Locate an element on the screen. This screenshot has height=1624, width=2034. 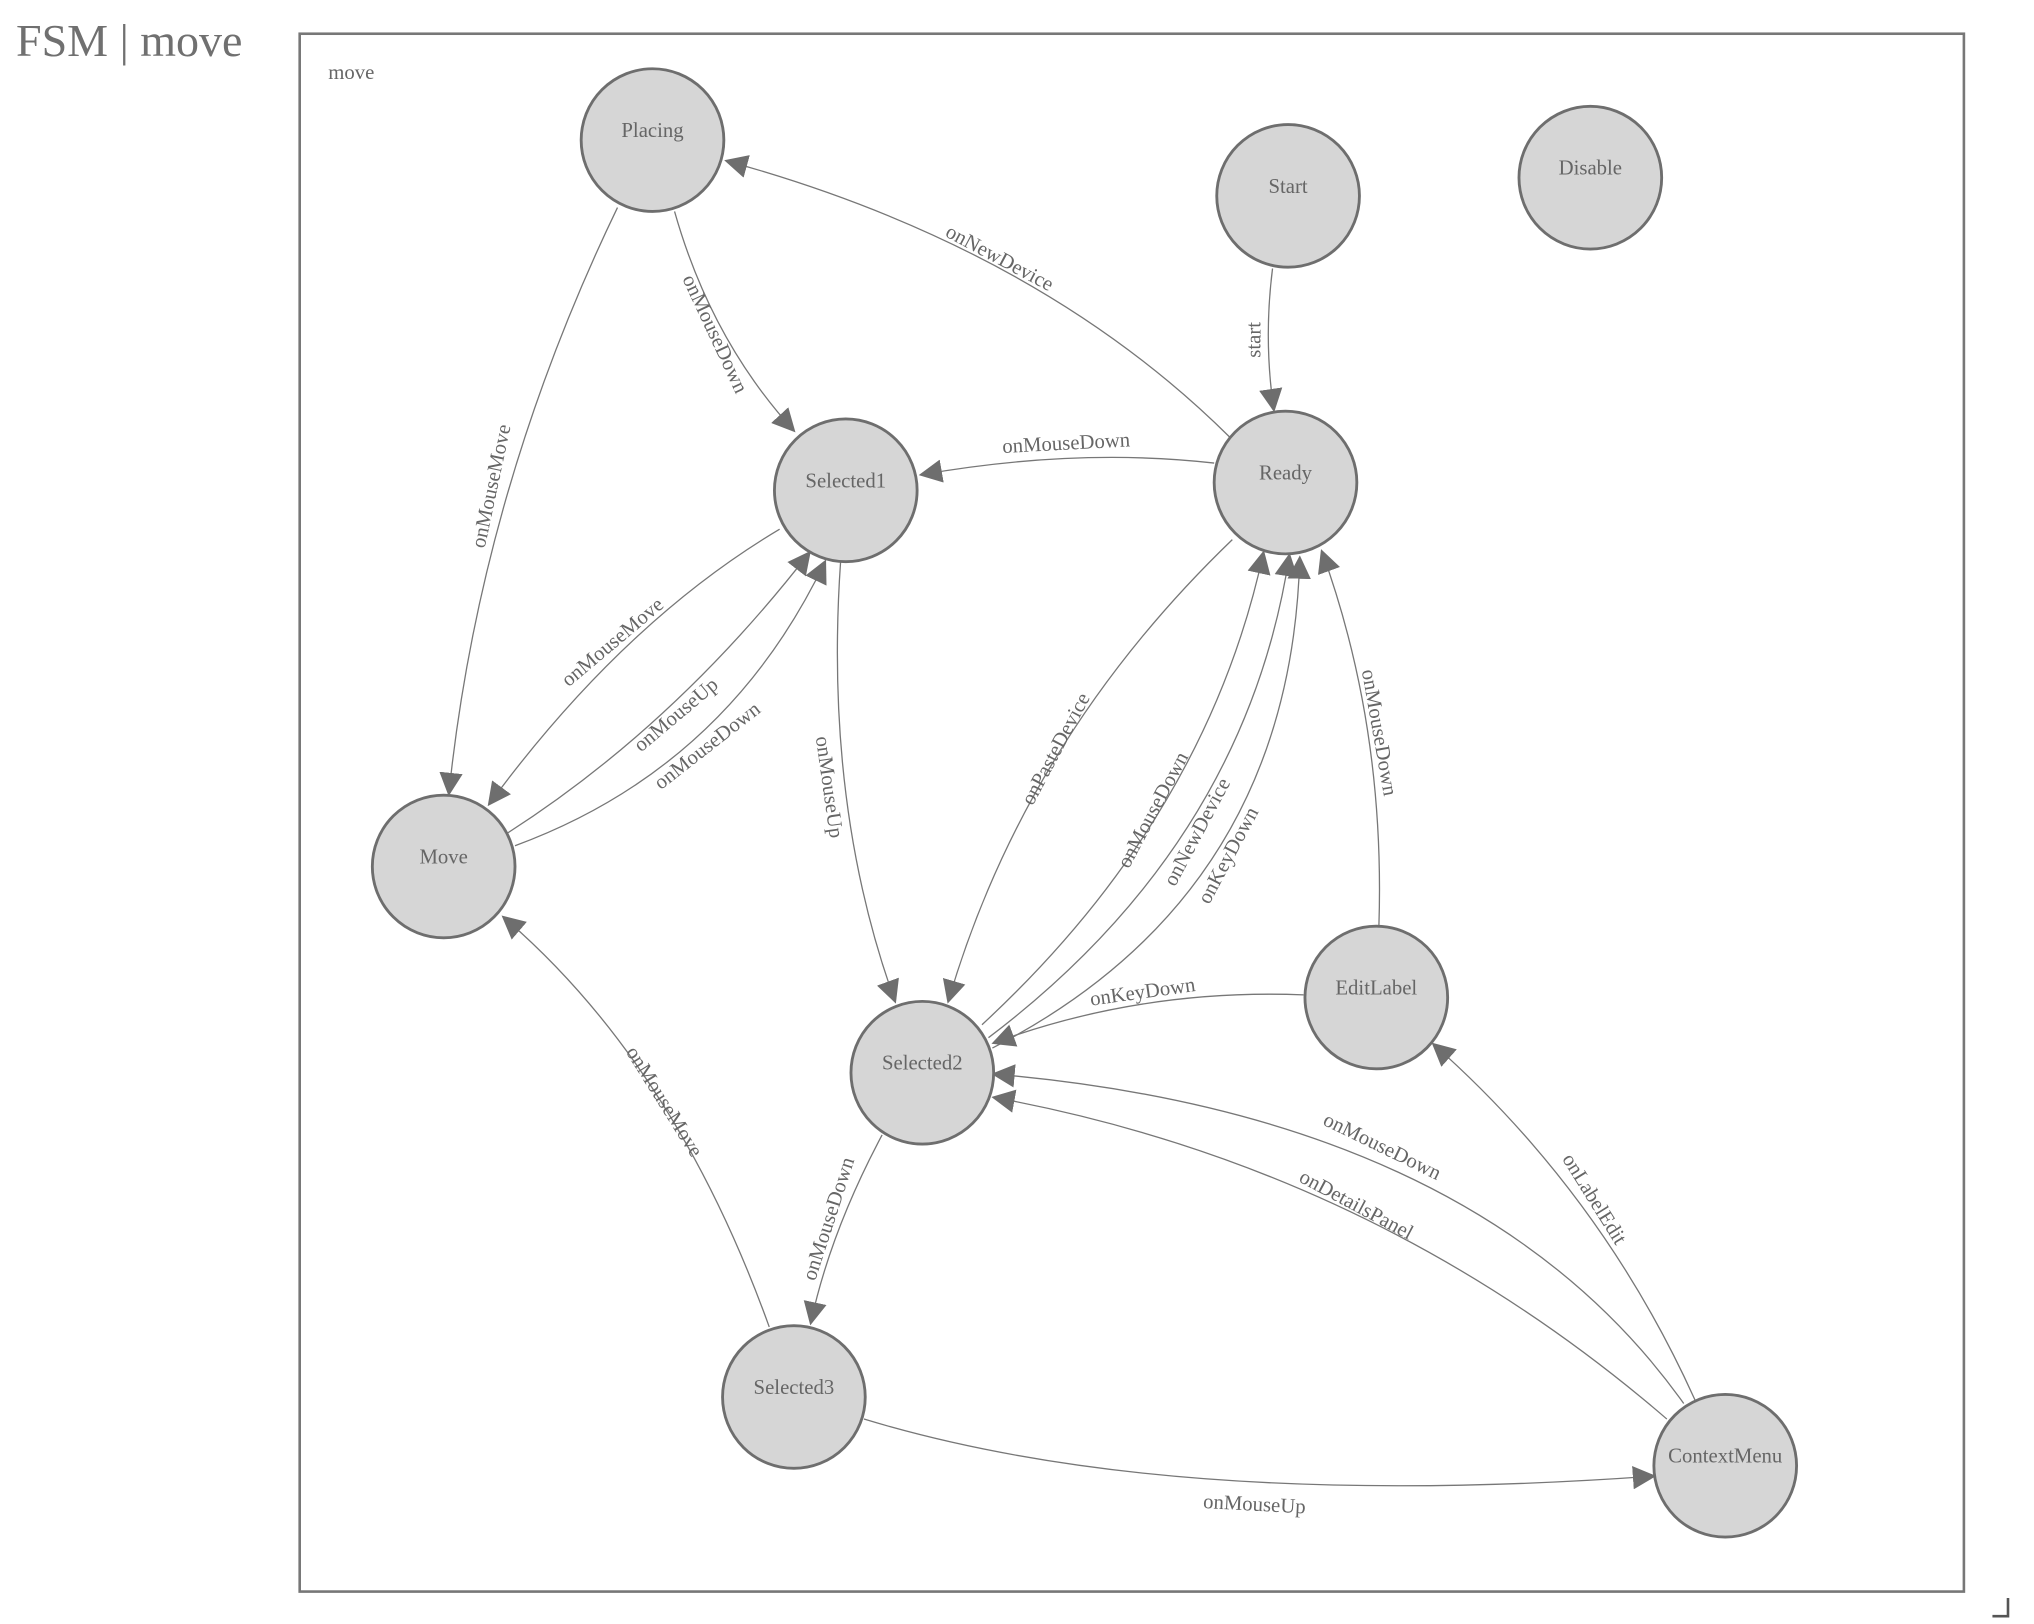
edge-placing-to-move: onMouseMove is located at coordinates (529, 502).